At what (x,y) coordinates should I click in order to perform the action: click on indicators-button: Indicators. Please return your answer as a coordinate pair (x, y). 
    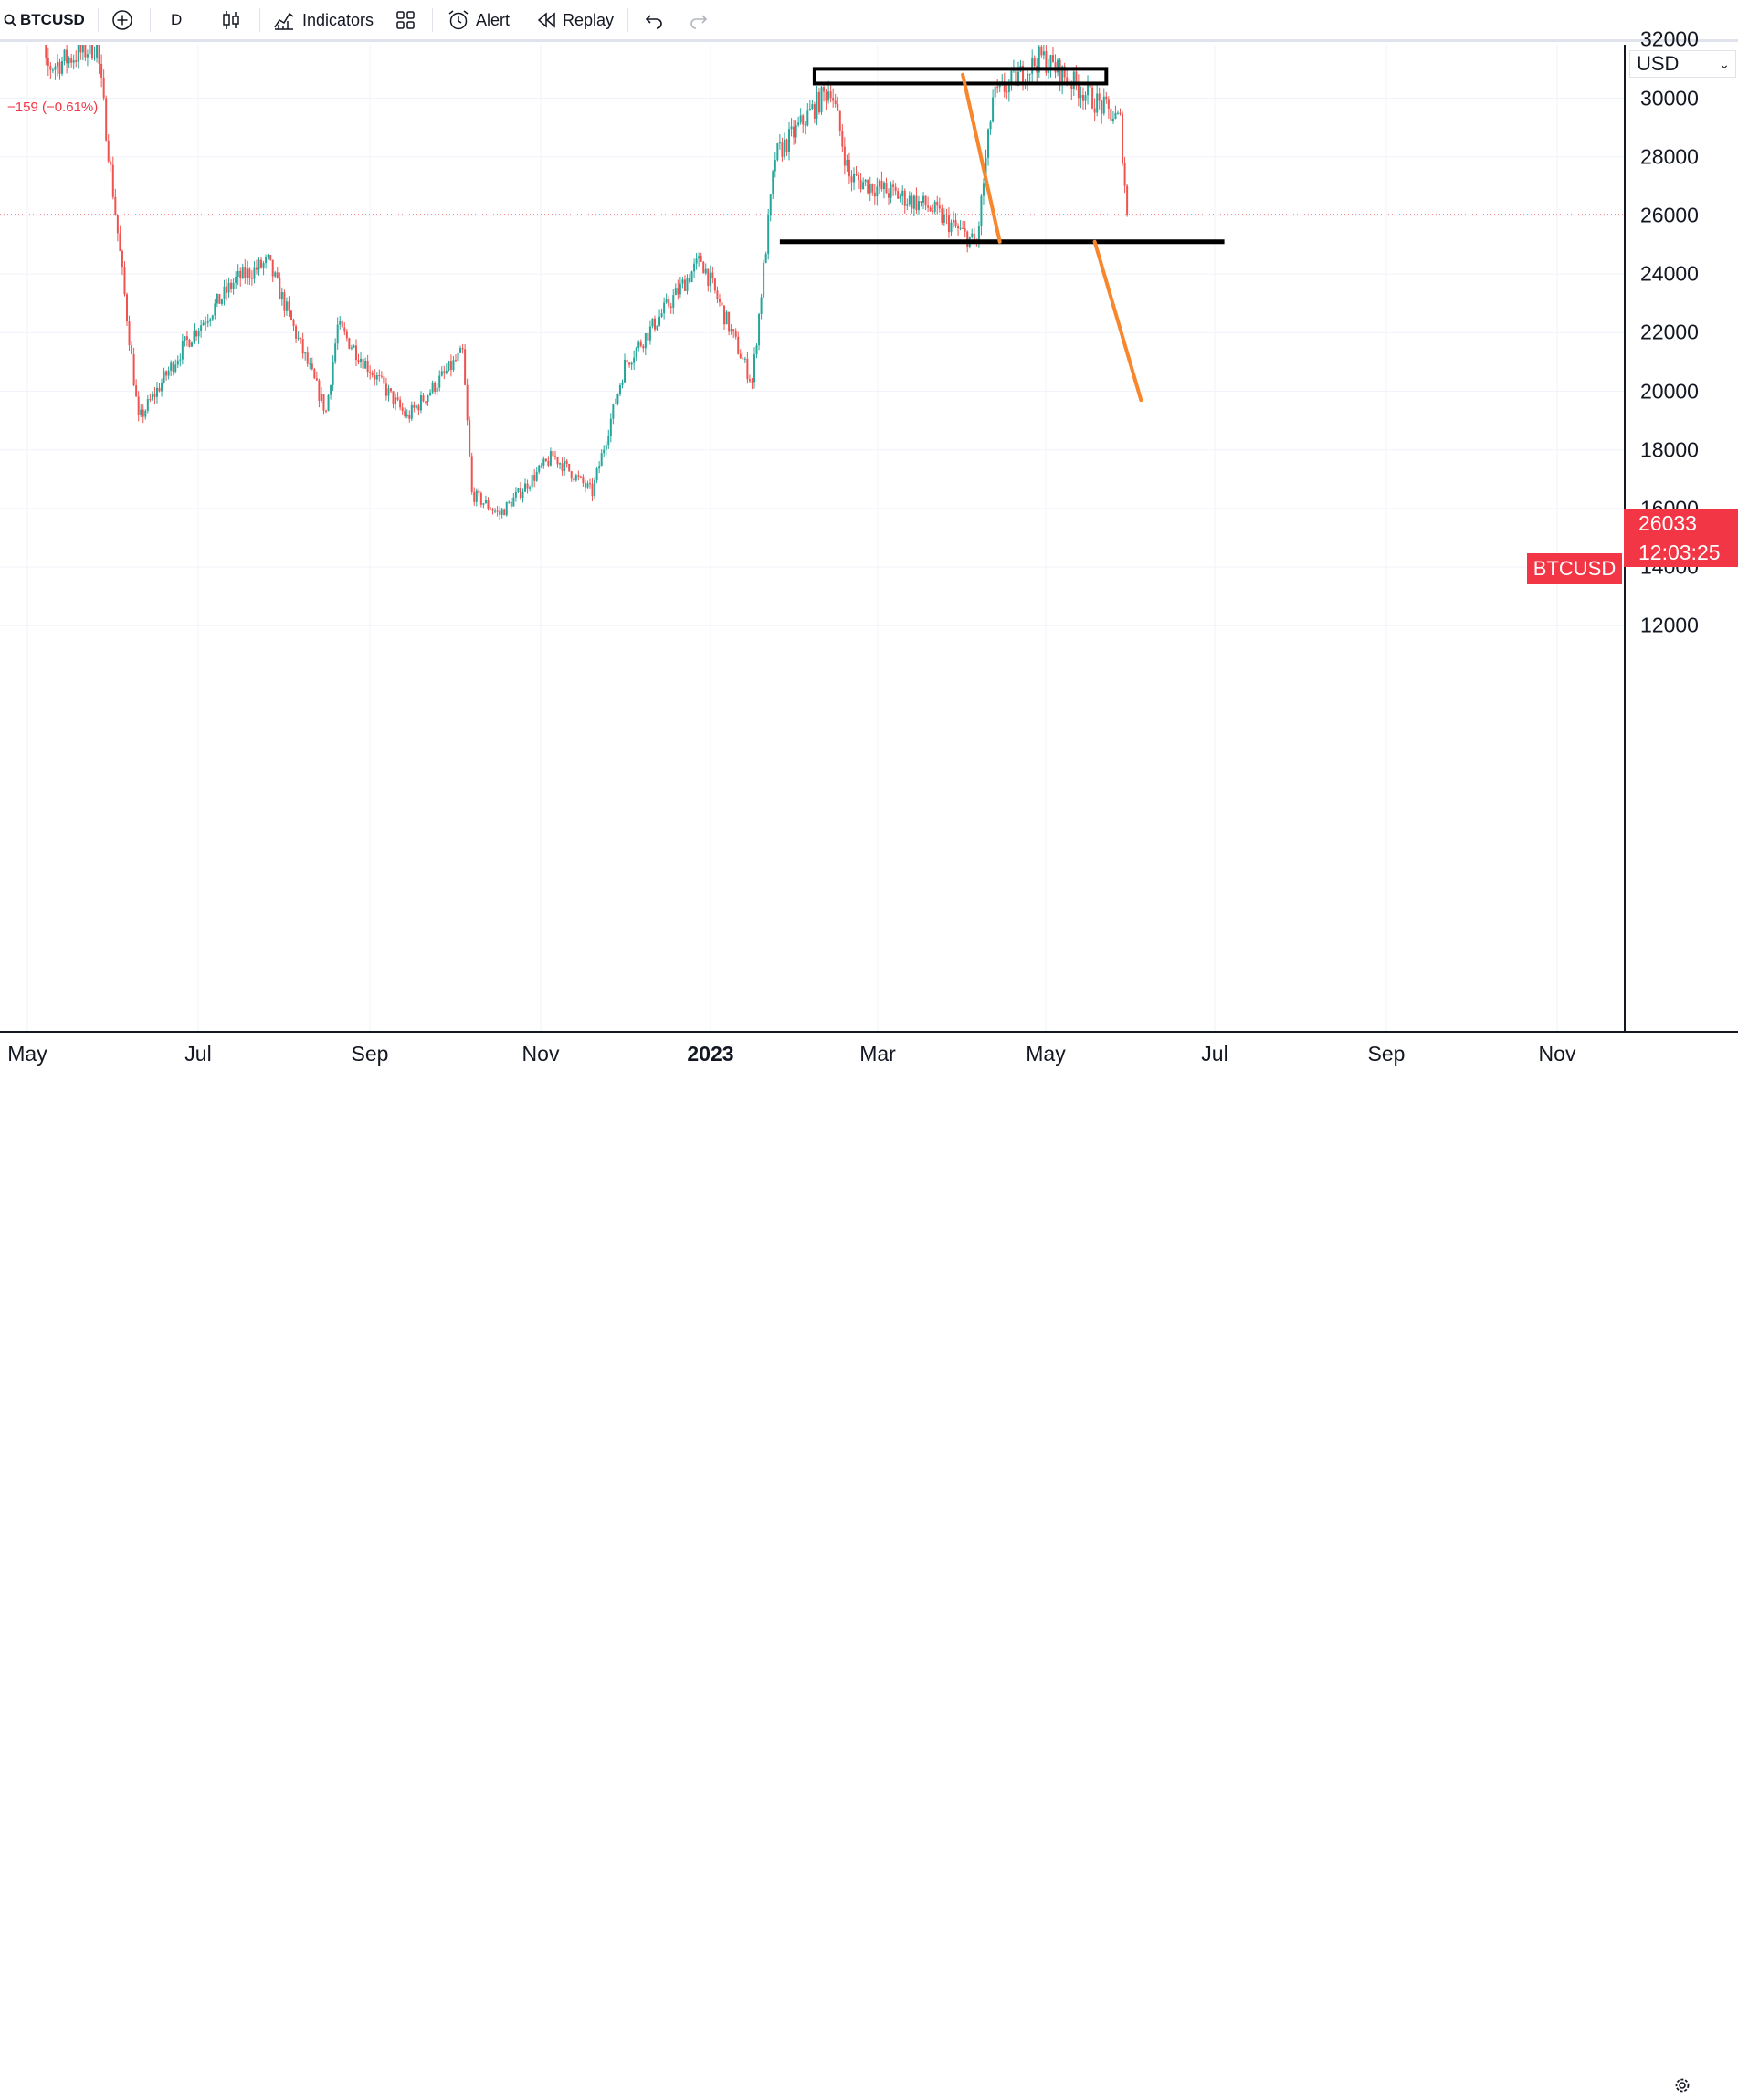
    Looking at the image, I should click on (323, 20).